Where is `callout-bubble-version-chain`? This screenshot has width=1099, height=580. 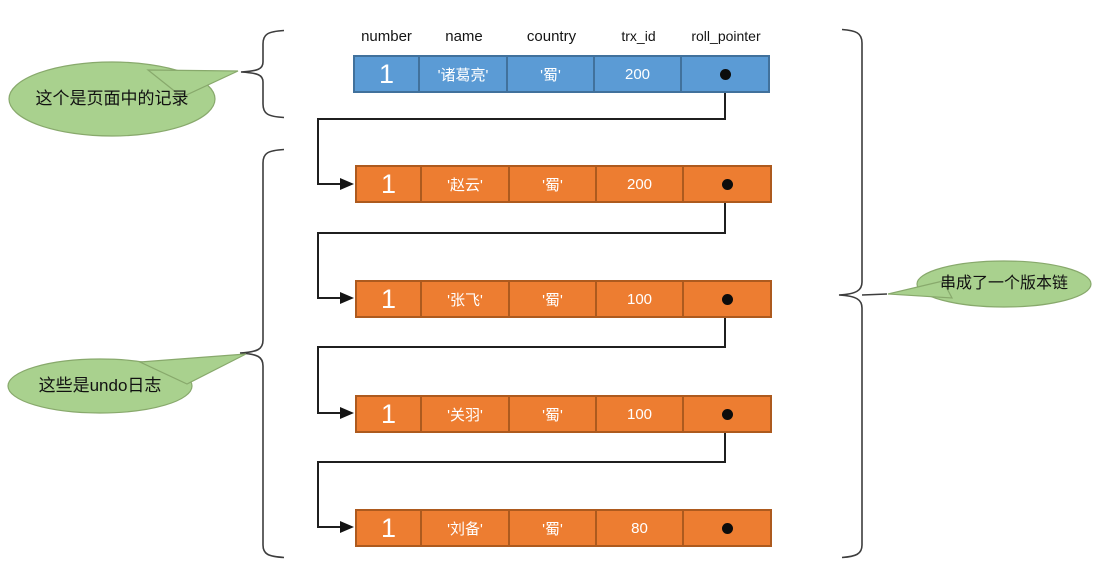 callout-bubble-version-chain is located at coordinates (1004, 284).